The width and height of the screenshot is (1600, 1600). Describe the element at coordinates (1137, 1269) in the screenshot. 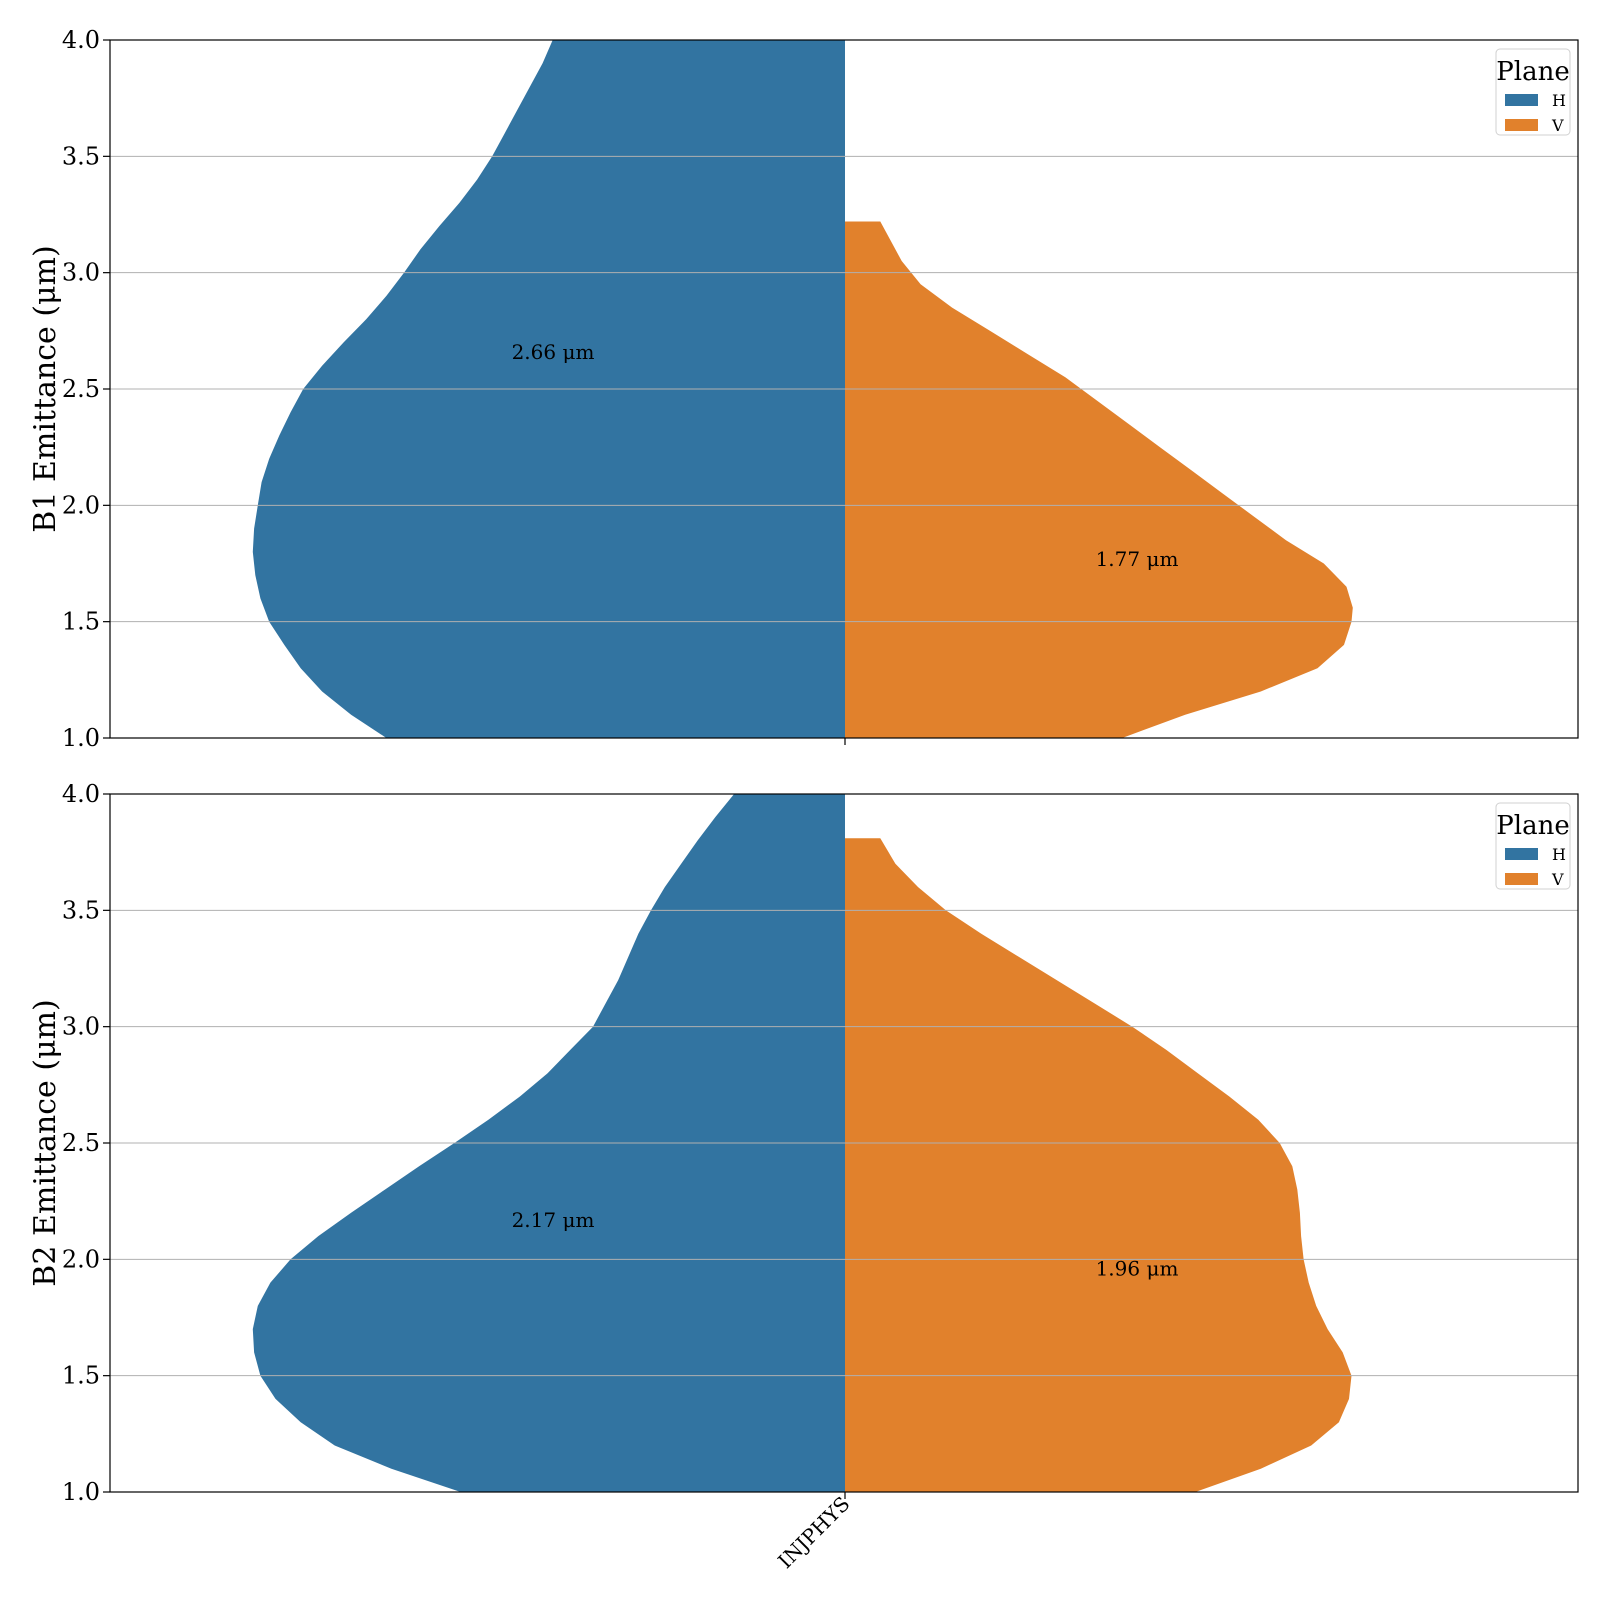

I see `annotation-v: 1.96 μm` at that location.